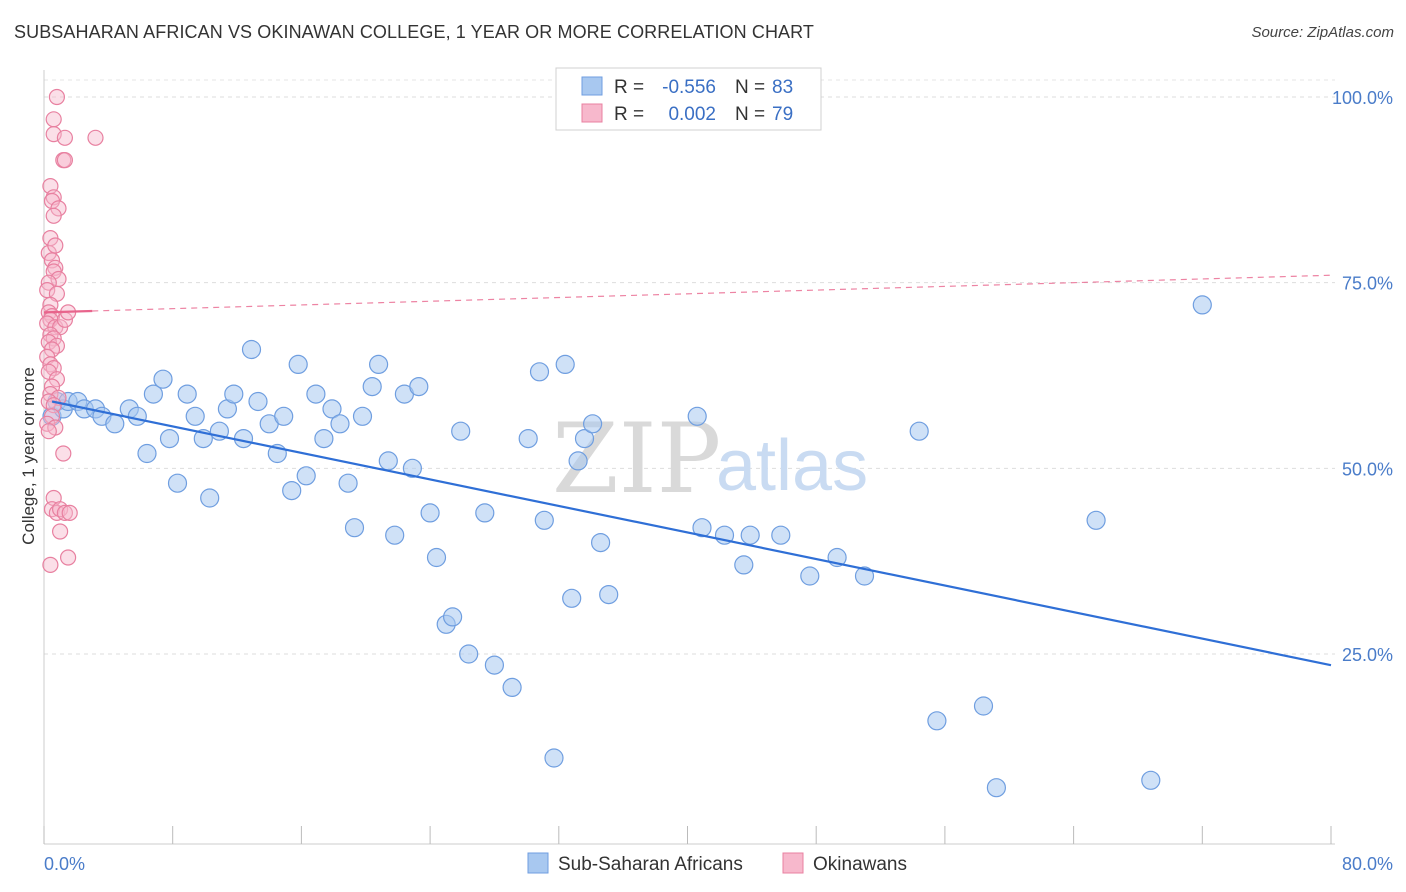 The width and height of the screenshot is (1406, 892). Describe the element at coordinates (68, 311) in the screenshot. I see `trend-line-okinawans-solid` at that location.